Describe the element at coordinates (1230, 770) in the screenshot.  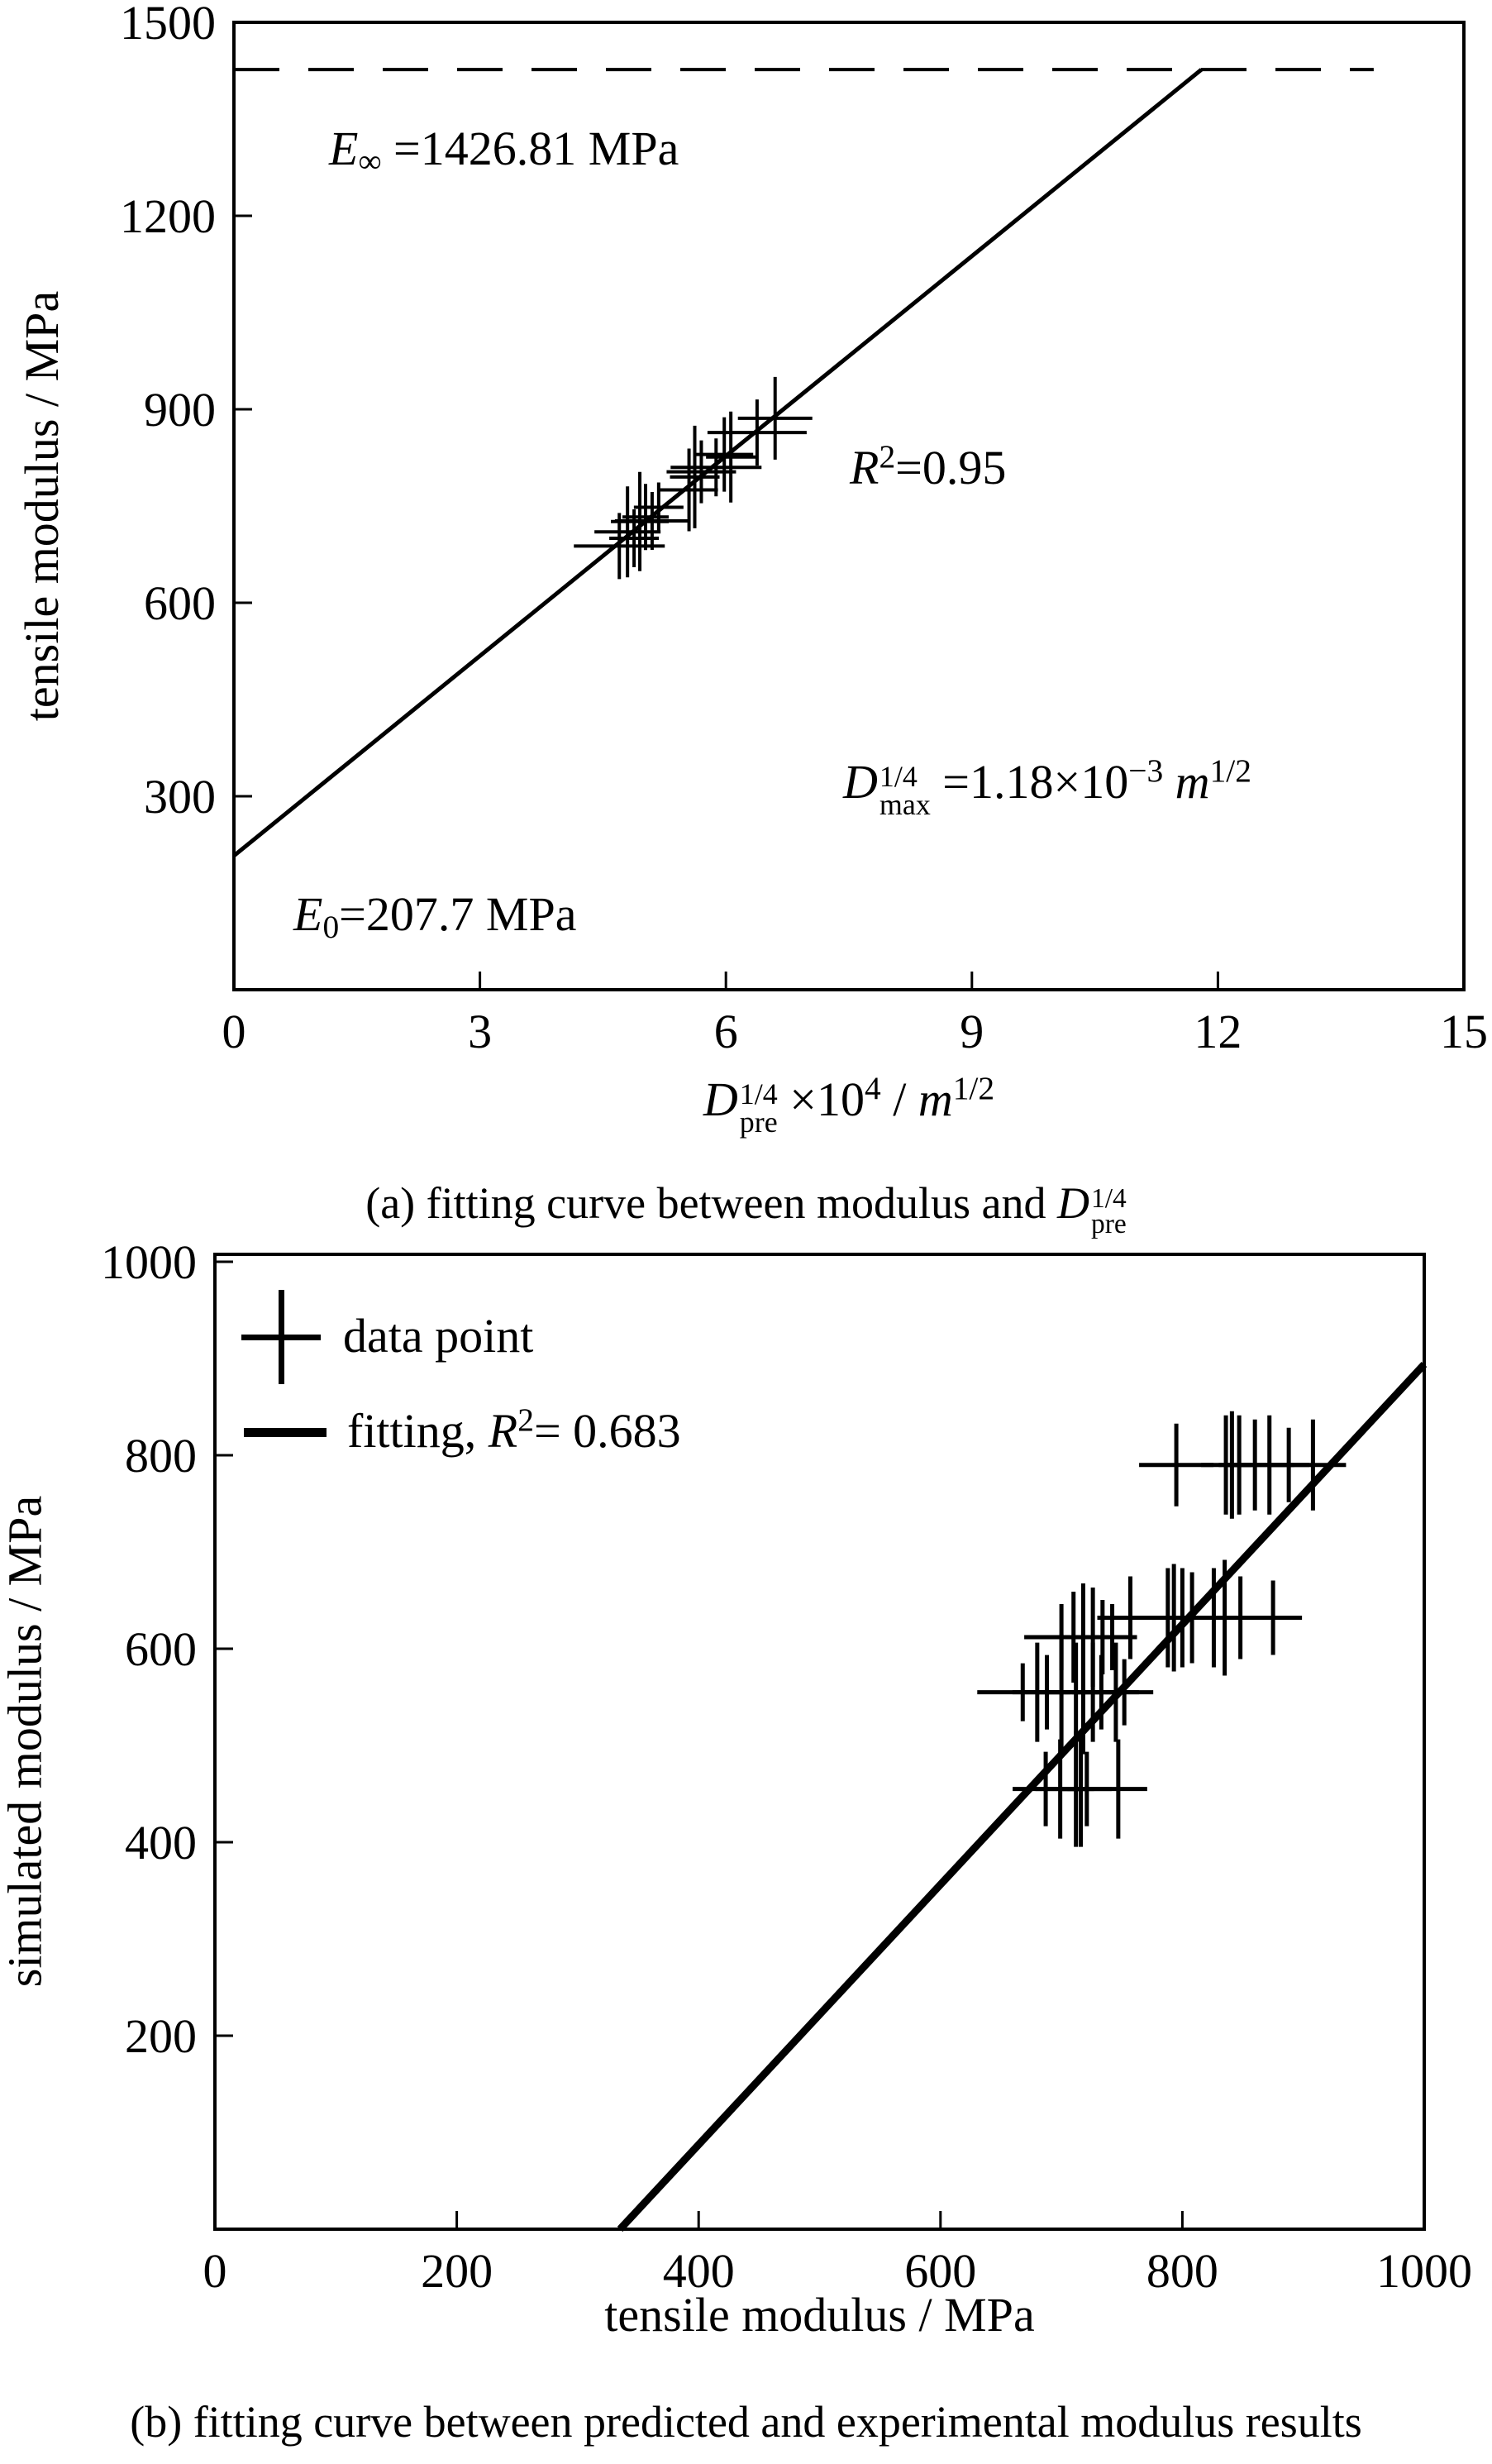
I see `d-max-unit-exp: 1/2` at that location.